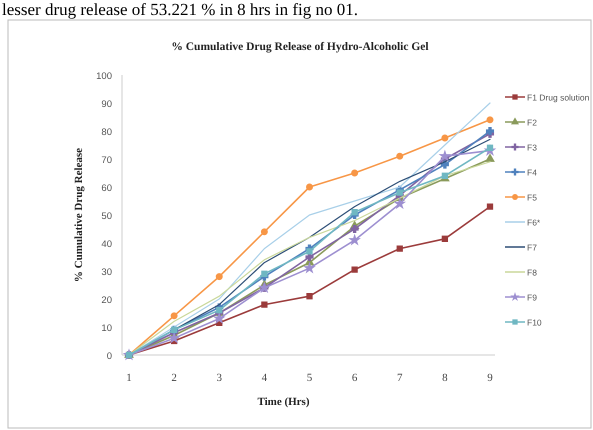 Image resolution: width=593 pixels, height=430 pixels. I want to click on x-tick-label: 6, so click(355, 378).